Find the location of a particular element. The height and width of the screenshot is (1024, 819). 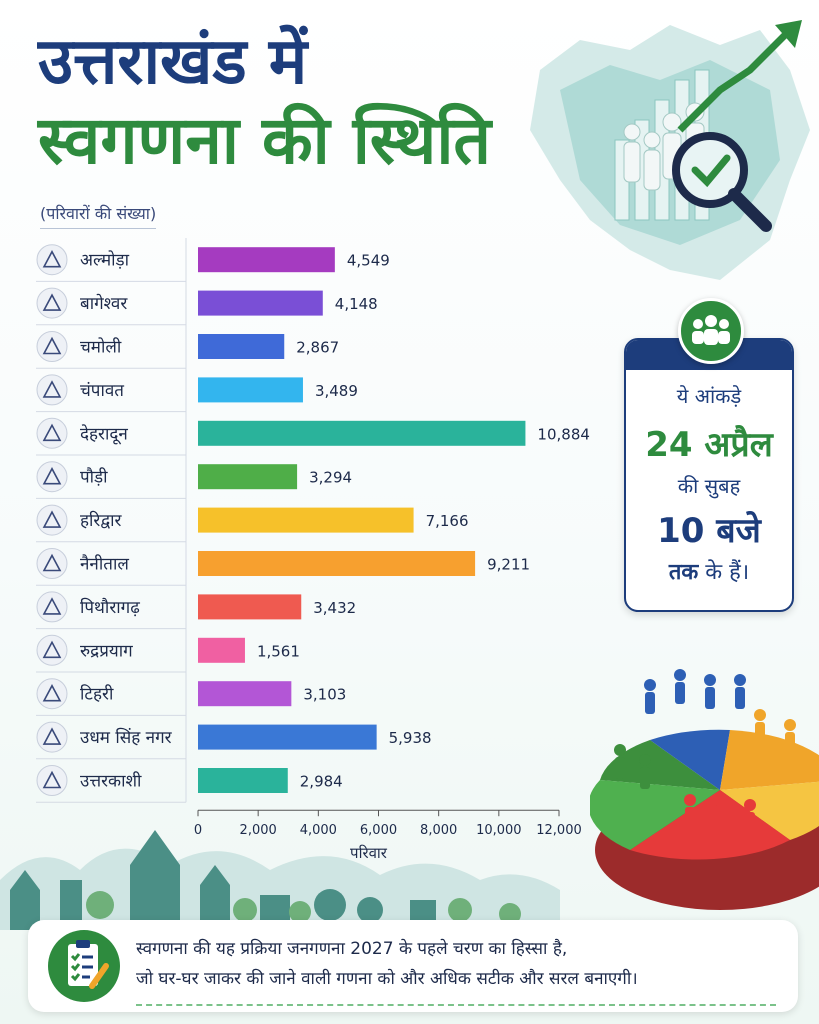

people-group-icon is located at coordinates (711, 331).